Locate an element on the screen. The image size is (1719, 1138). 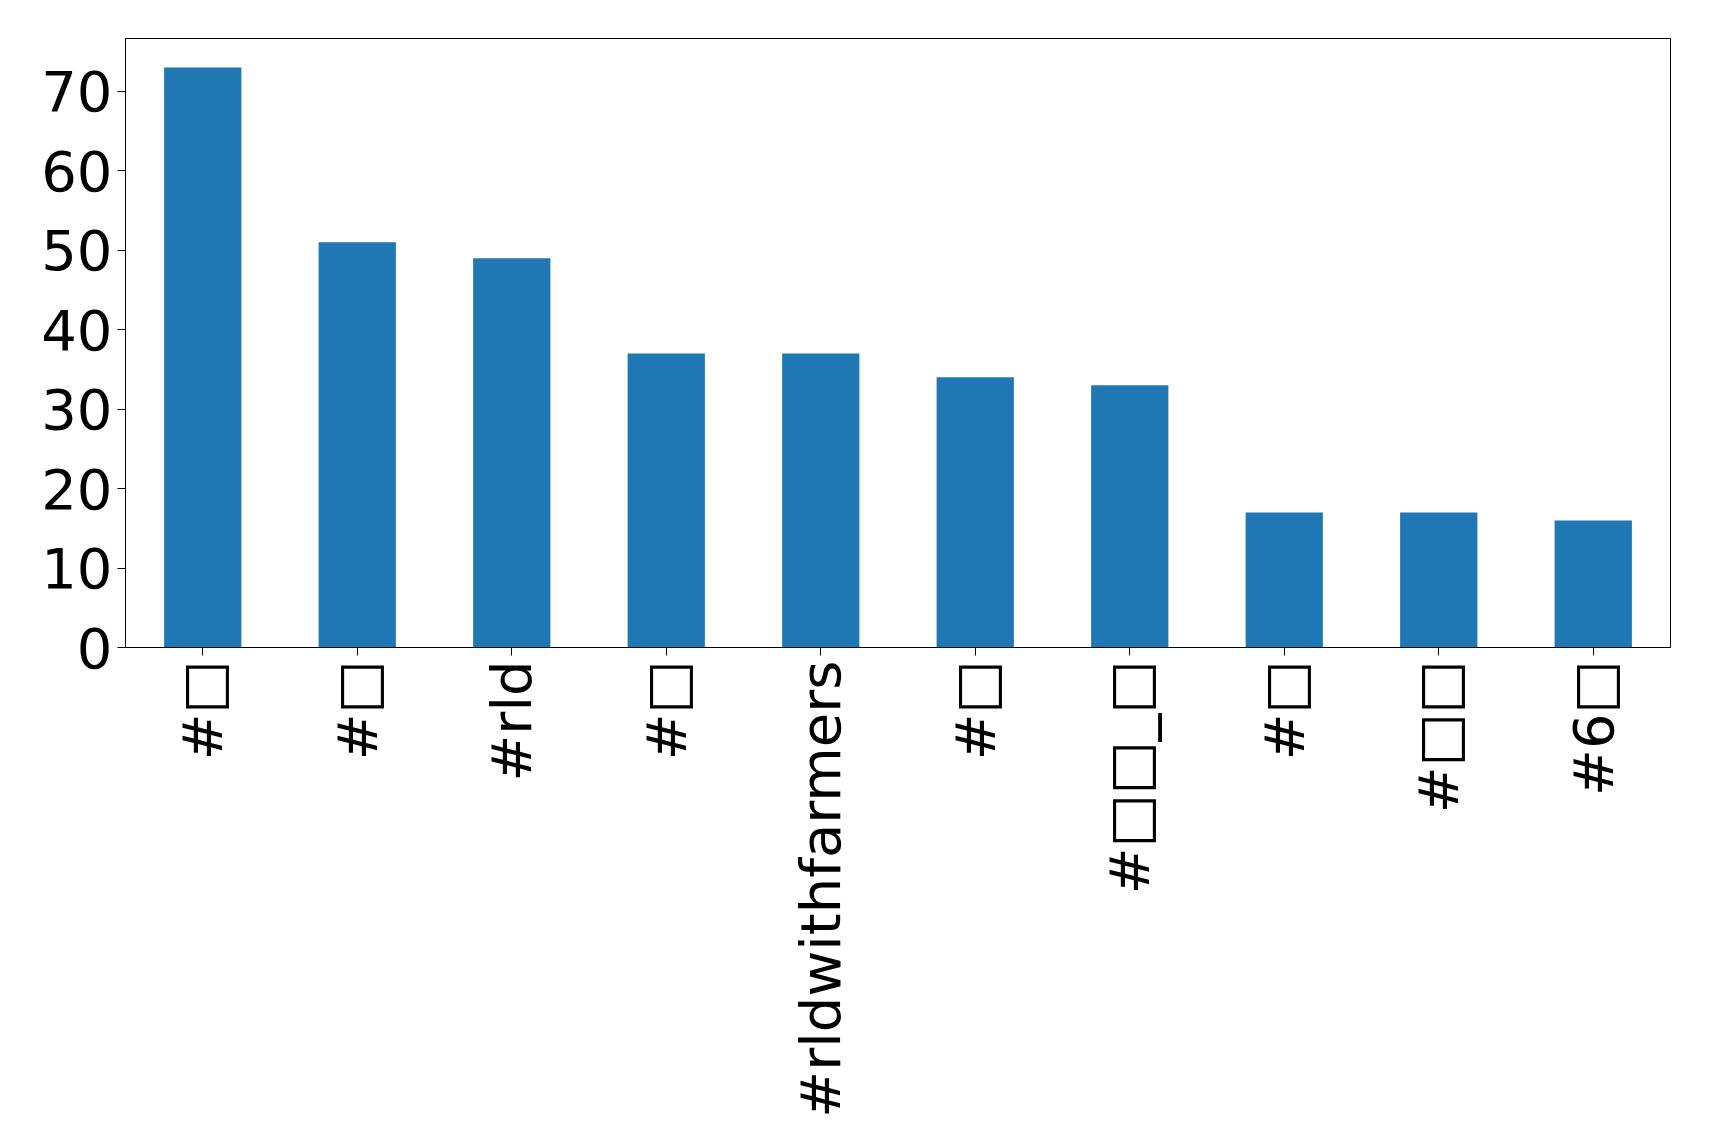
y-tick-label: 40 is located at coordinates (77, 330).